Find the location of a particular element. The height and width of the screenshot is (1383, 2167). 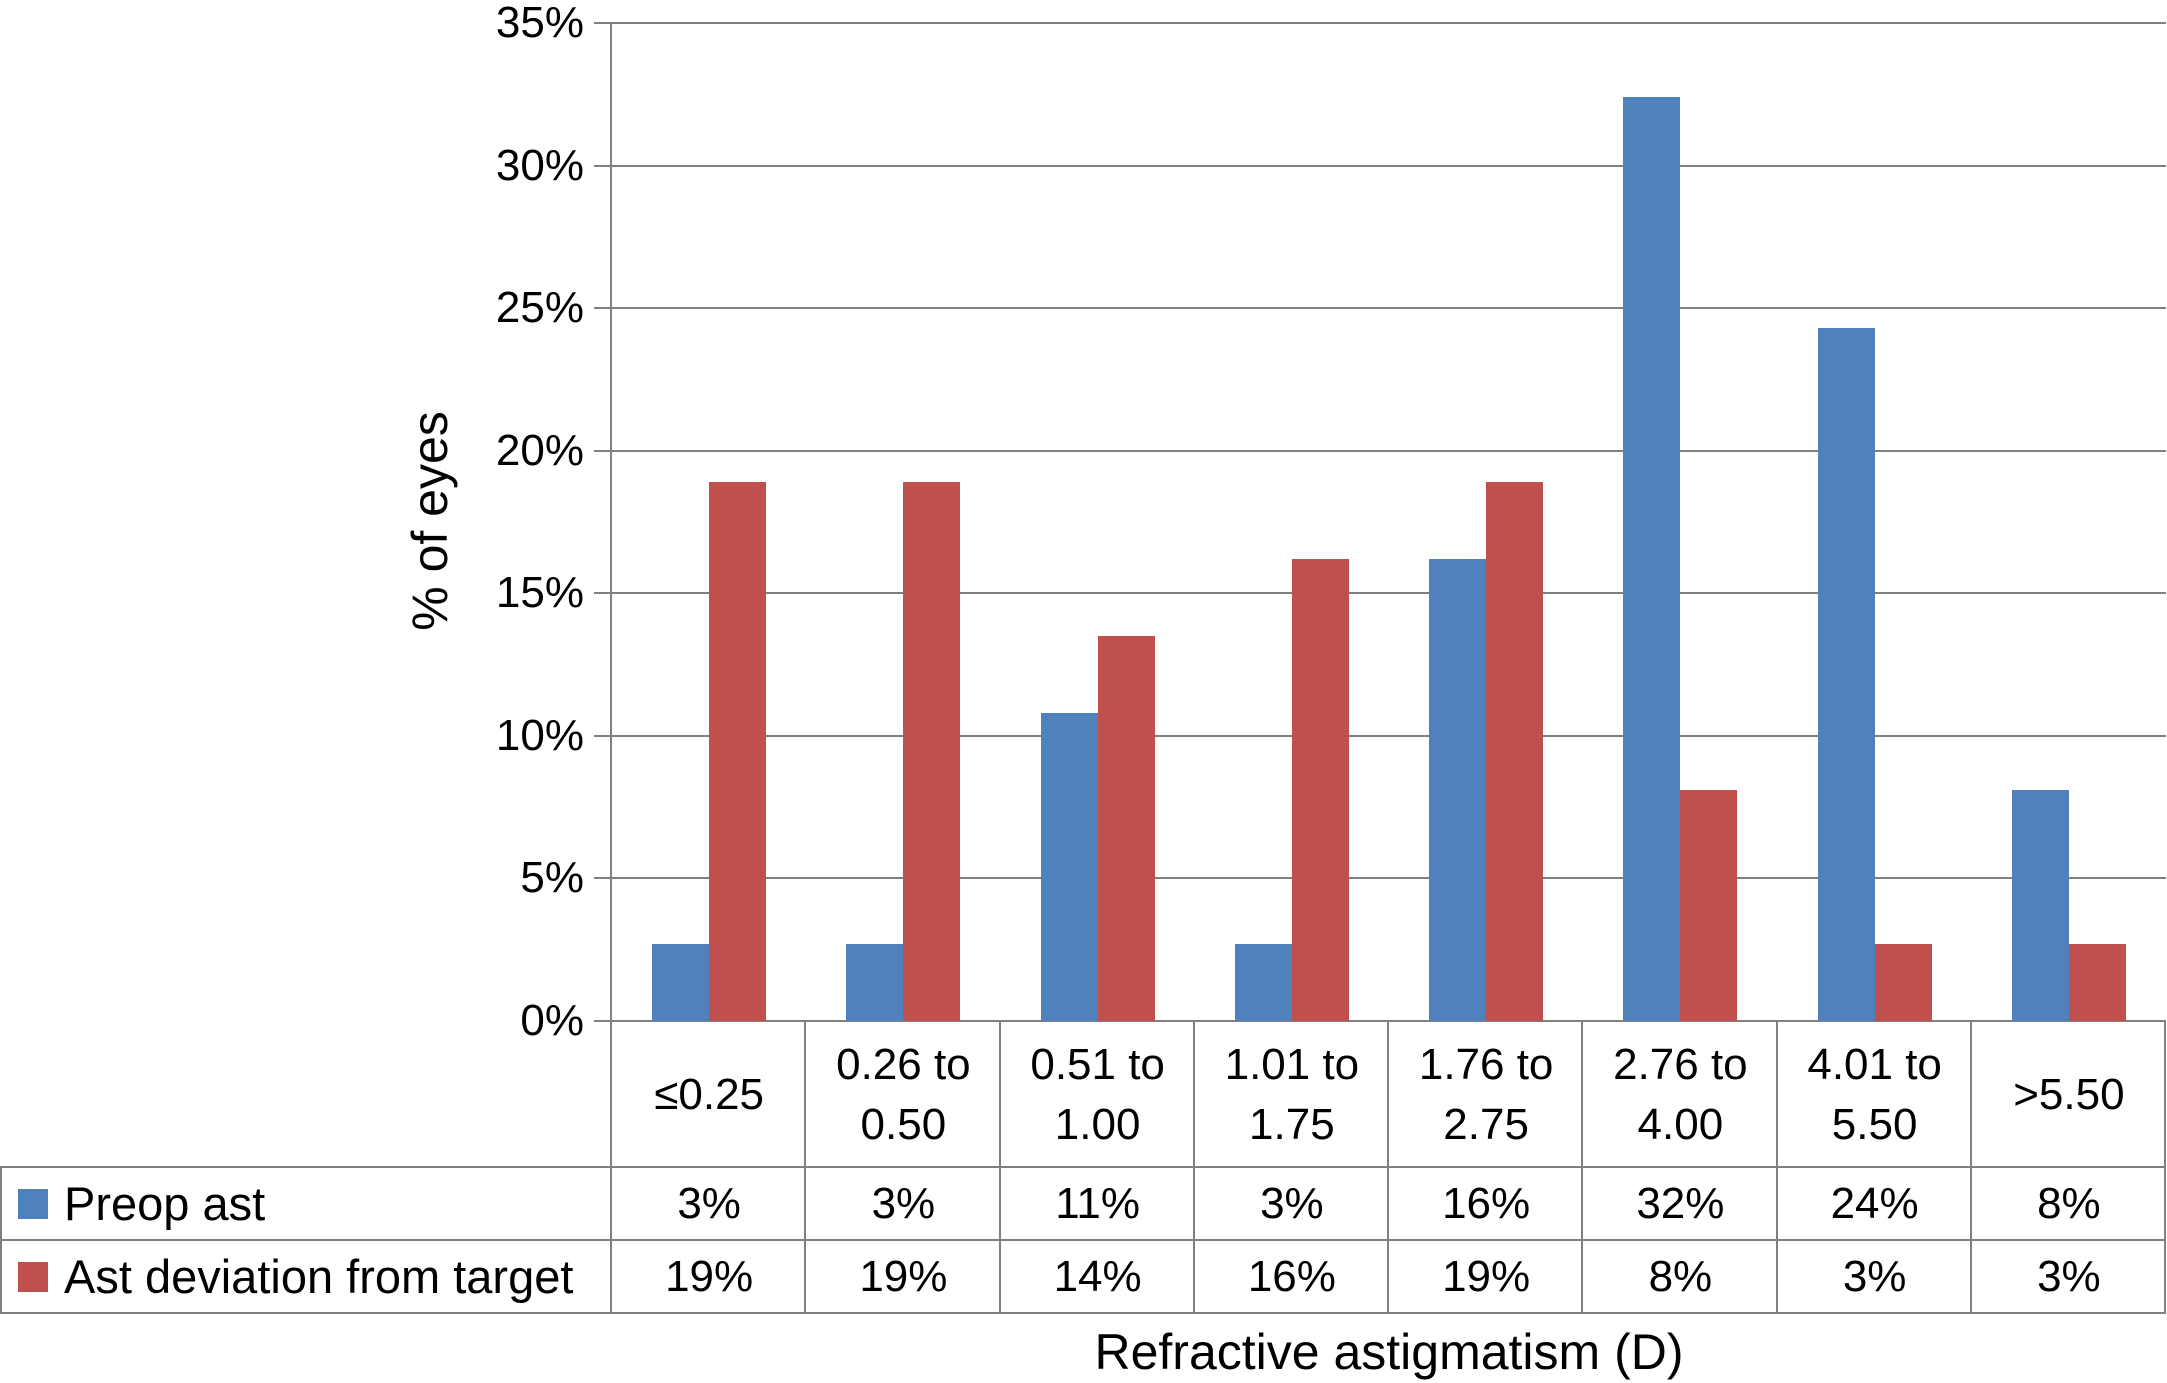

table-value-cell: 14% is located at coordinates (1097, 1276).